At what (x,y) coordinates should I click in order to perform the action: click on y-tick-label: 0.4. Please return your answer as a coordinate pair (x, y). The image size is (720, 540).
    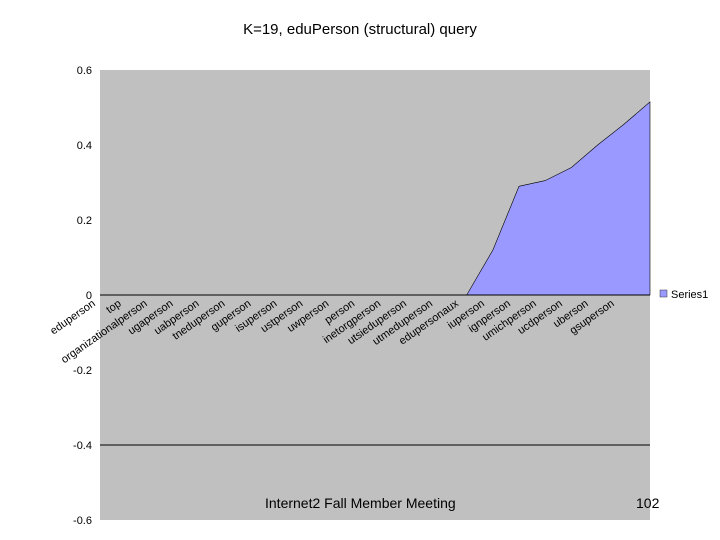
    Looking at the image, I should click on (84, 146).